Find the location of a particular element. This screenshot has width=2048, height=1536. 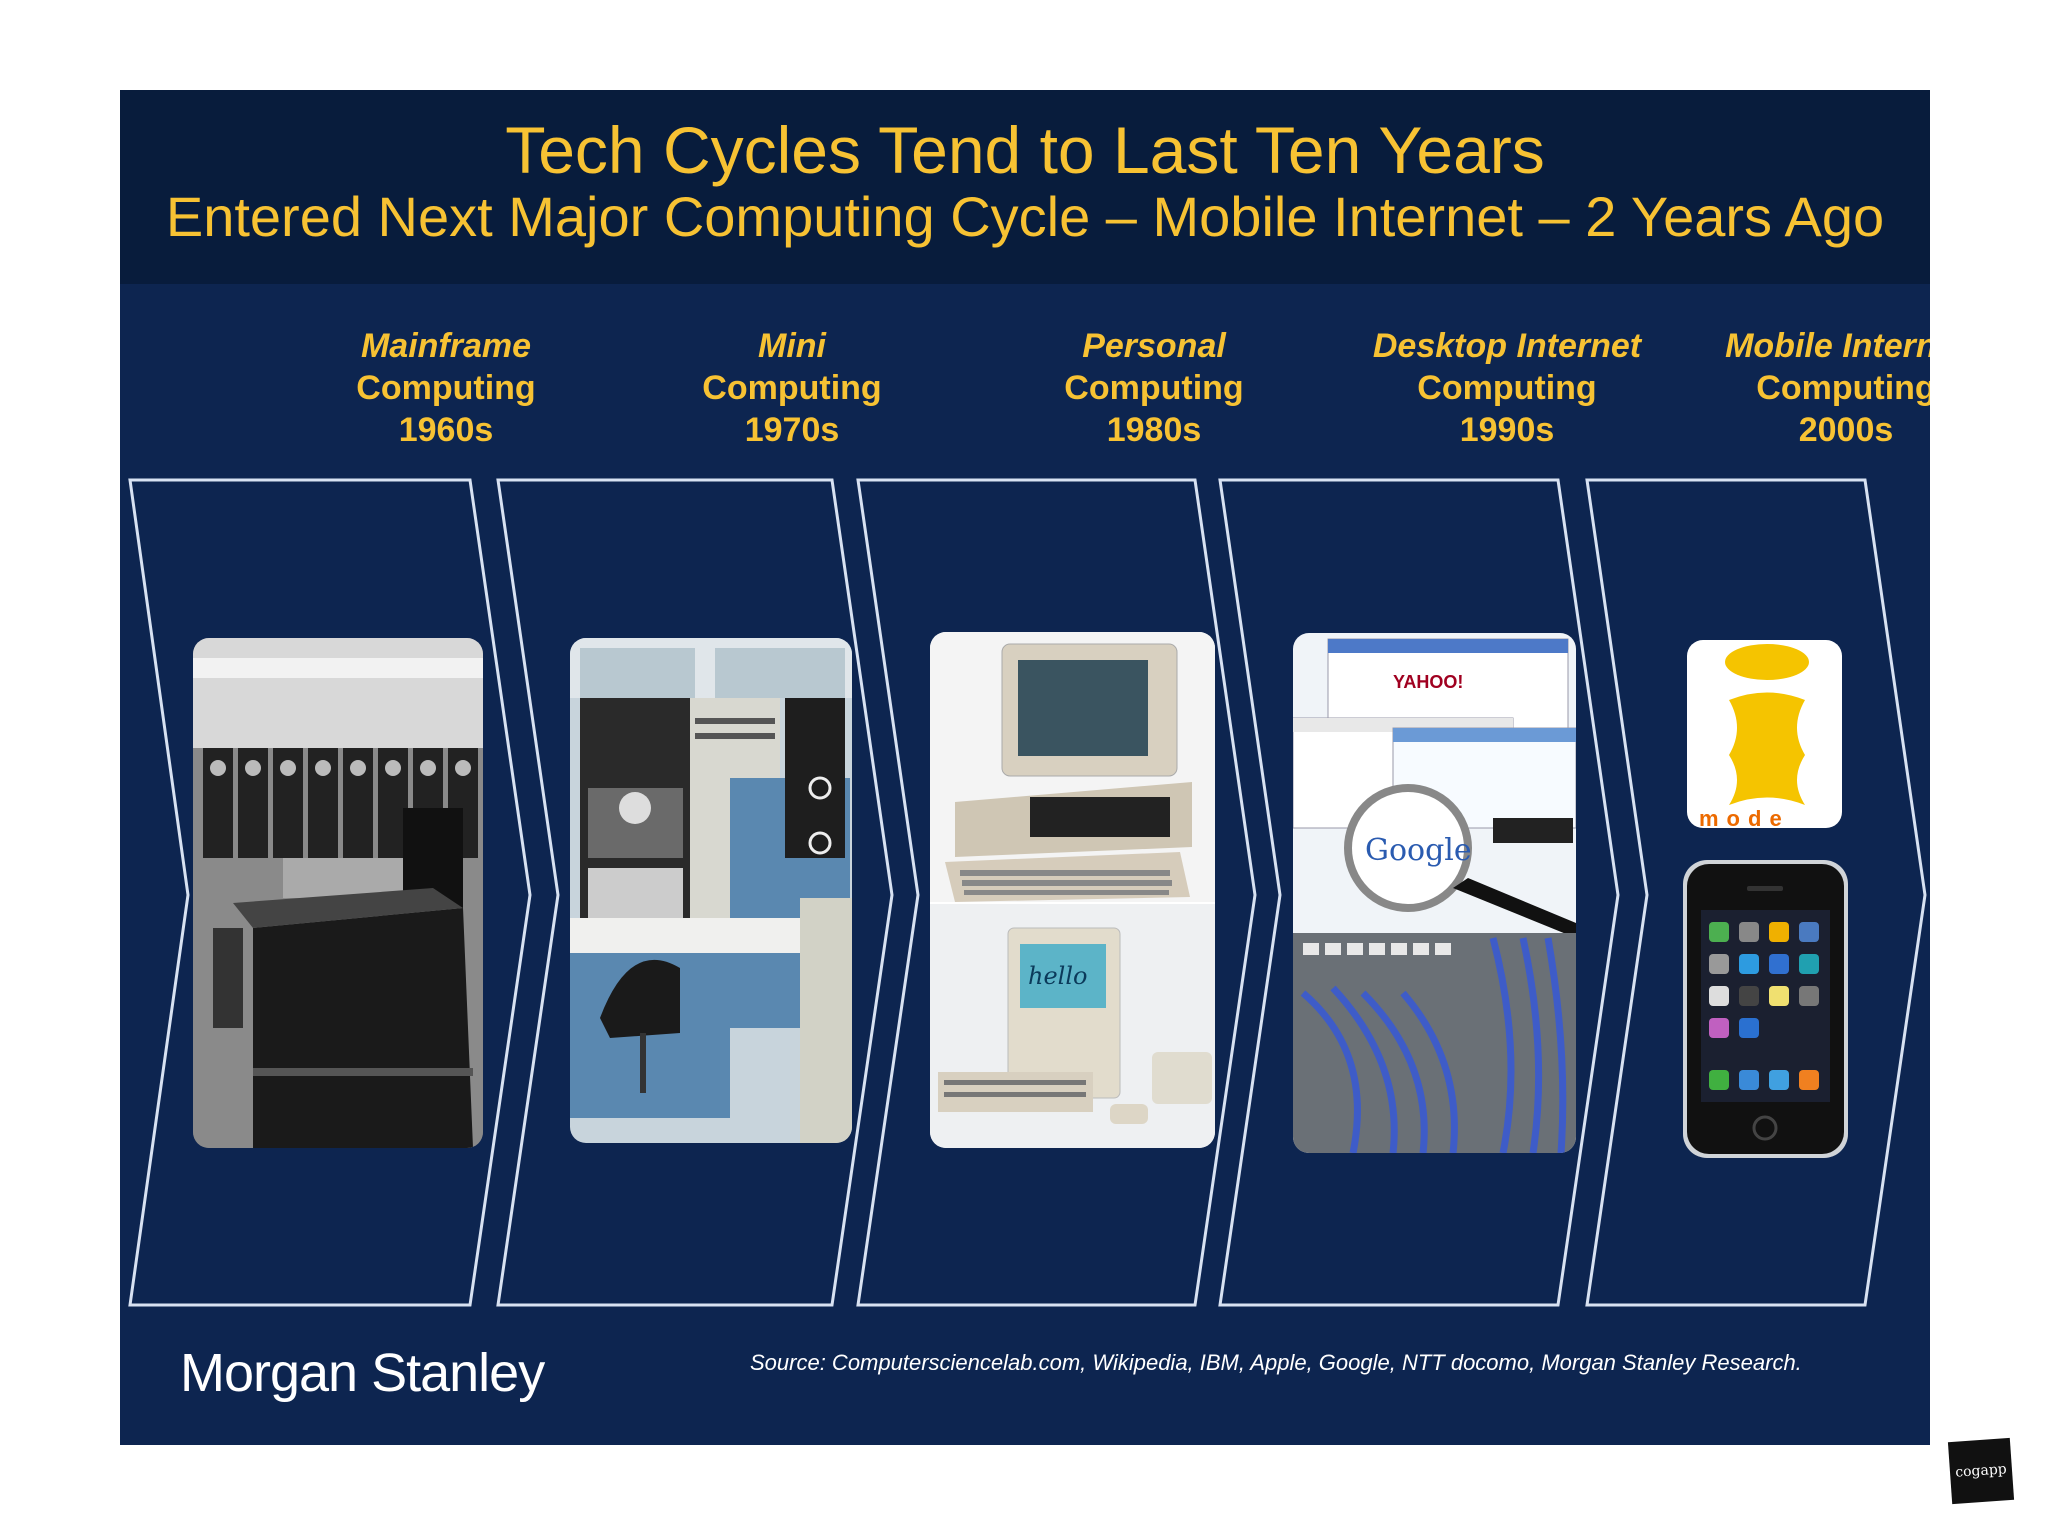

era-header-mainframe: Mainframe Computing 1960s is located at coordinates (446, 388).